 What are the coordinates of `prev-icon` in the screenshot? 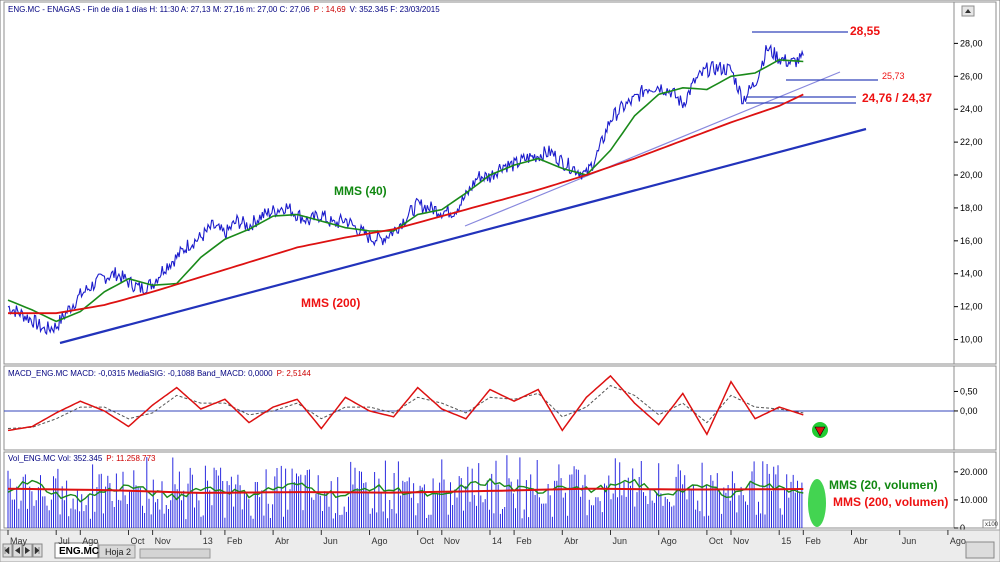 It's located at (17, 550).